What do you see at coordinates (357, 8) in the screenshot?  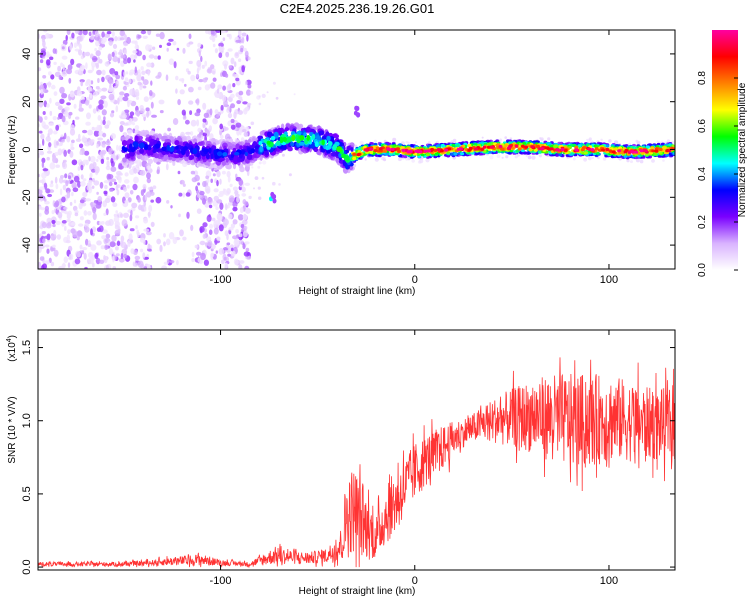 I see `figure-title: C2E4.2025.236.19.26.G01` at bounding box center [357, 8].